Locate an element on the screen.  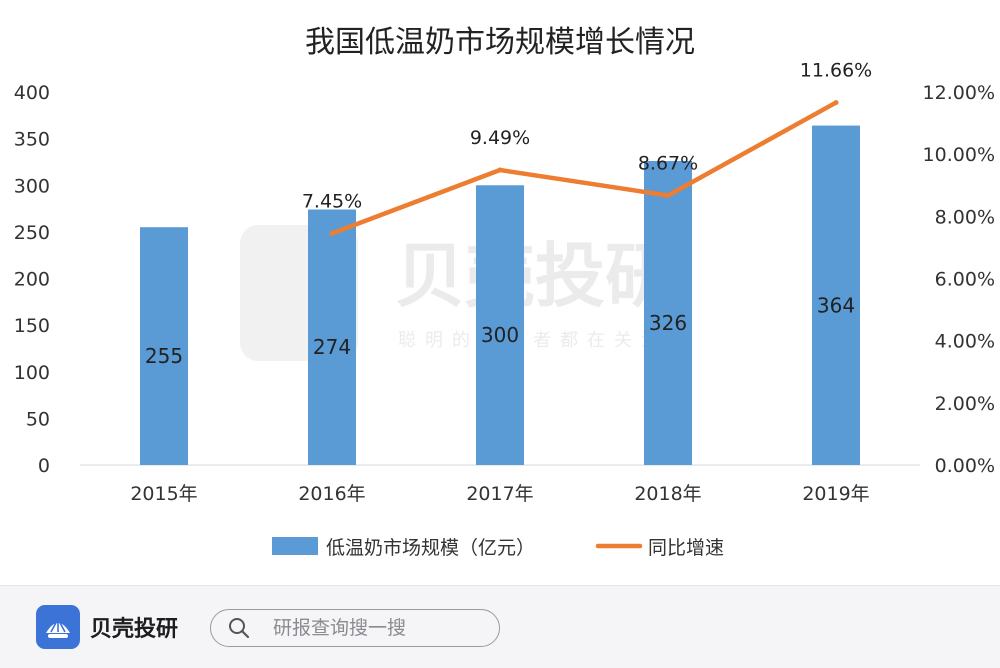
x-tick-label: 2017年 is located at coordinates (499, 494).